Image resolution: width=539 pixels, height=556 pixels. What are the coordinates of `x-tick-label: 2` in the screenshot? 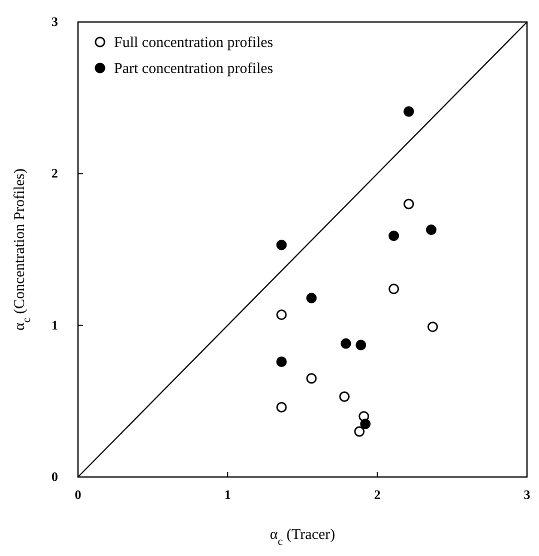 It's located at (377, 494).